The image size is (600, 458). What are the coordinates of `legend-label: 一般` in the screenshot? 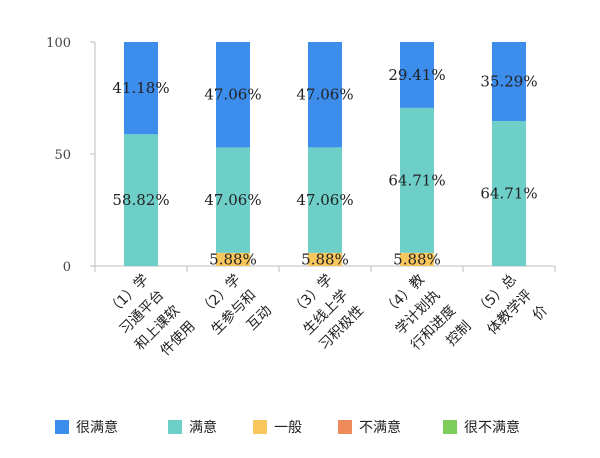 It's located at (288, 428).